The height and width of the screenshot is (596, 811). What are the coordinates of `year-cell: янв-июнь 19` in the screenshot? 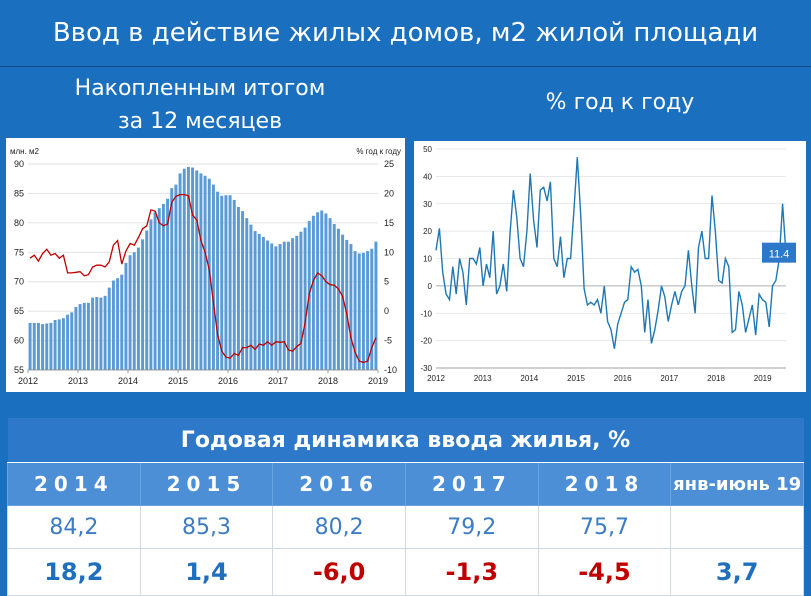 It's located at (737, 484).